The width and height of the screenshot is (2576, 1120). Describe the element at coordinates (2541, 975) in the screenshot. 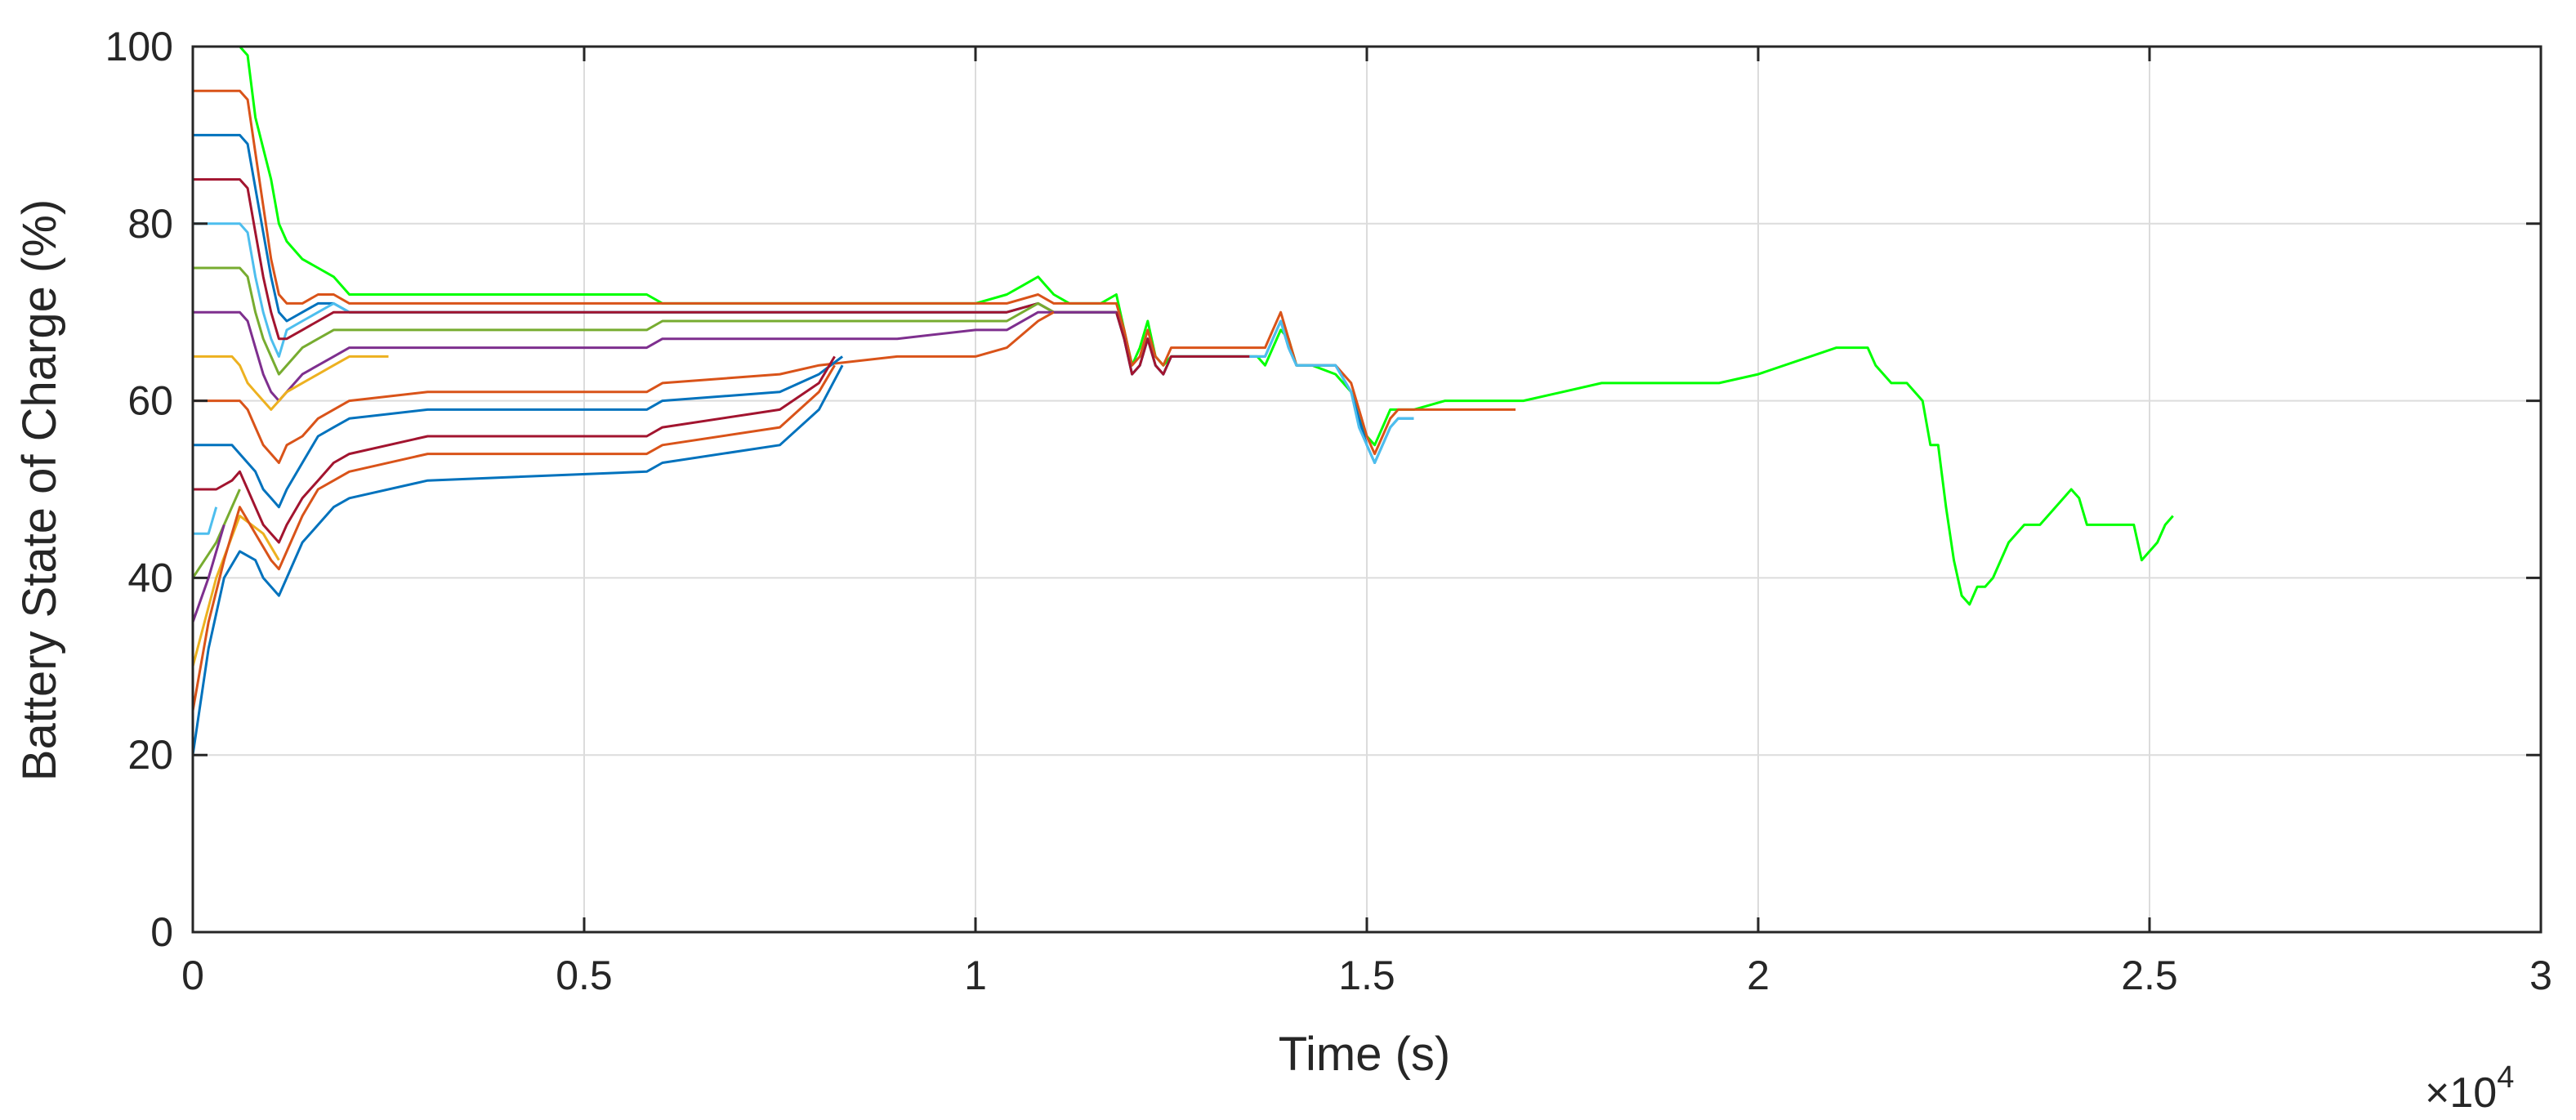

I see `x-tick-label: 3` at that location.